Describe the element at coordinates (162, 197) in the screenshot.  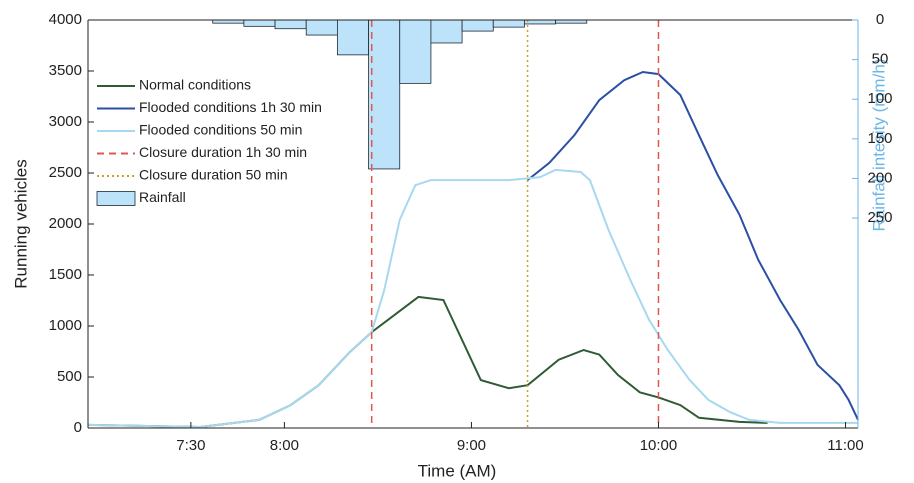
I see `legend-label: Rainfall` at that location.